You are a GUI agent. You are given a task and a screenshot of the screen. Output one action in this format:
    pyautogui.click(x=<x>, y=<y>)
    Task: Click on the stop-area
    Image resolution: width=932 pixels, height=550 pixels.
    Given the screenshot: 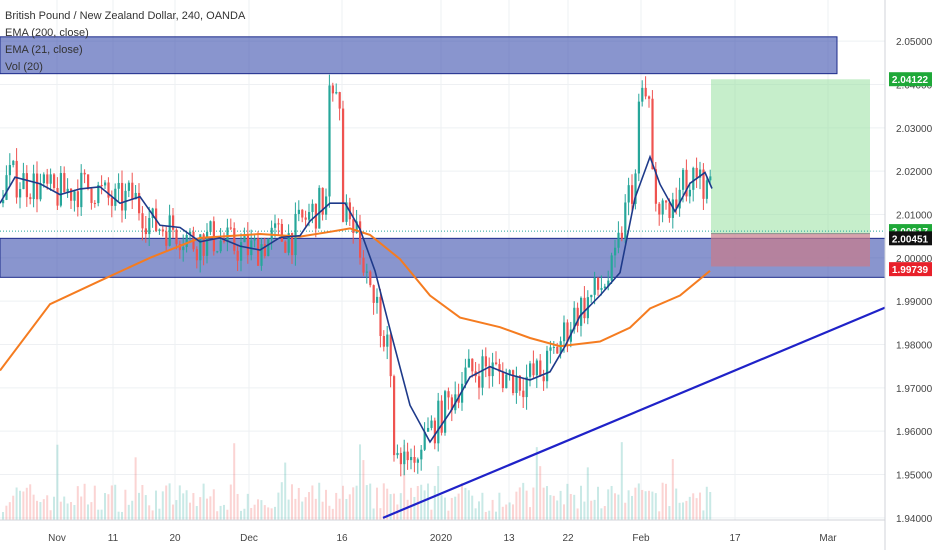 What is the action you would take?
    pyautogui.click(x=790, y=250)
    